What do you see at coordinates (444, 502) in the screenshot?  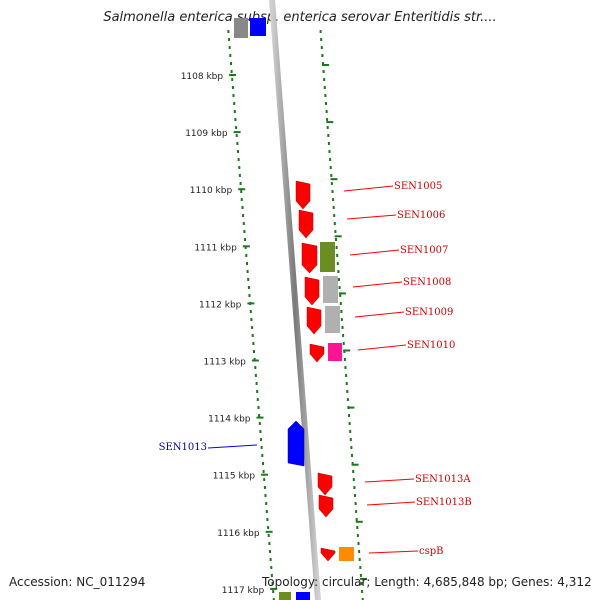 I see `gene-label-sen1013b: SEN1013B` at bounding box center [444, 502].